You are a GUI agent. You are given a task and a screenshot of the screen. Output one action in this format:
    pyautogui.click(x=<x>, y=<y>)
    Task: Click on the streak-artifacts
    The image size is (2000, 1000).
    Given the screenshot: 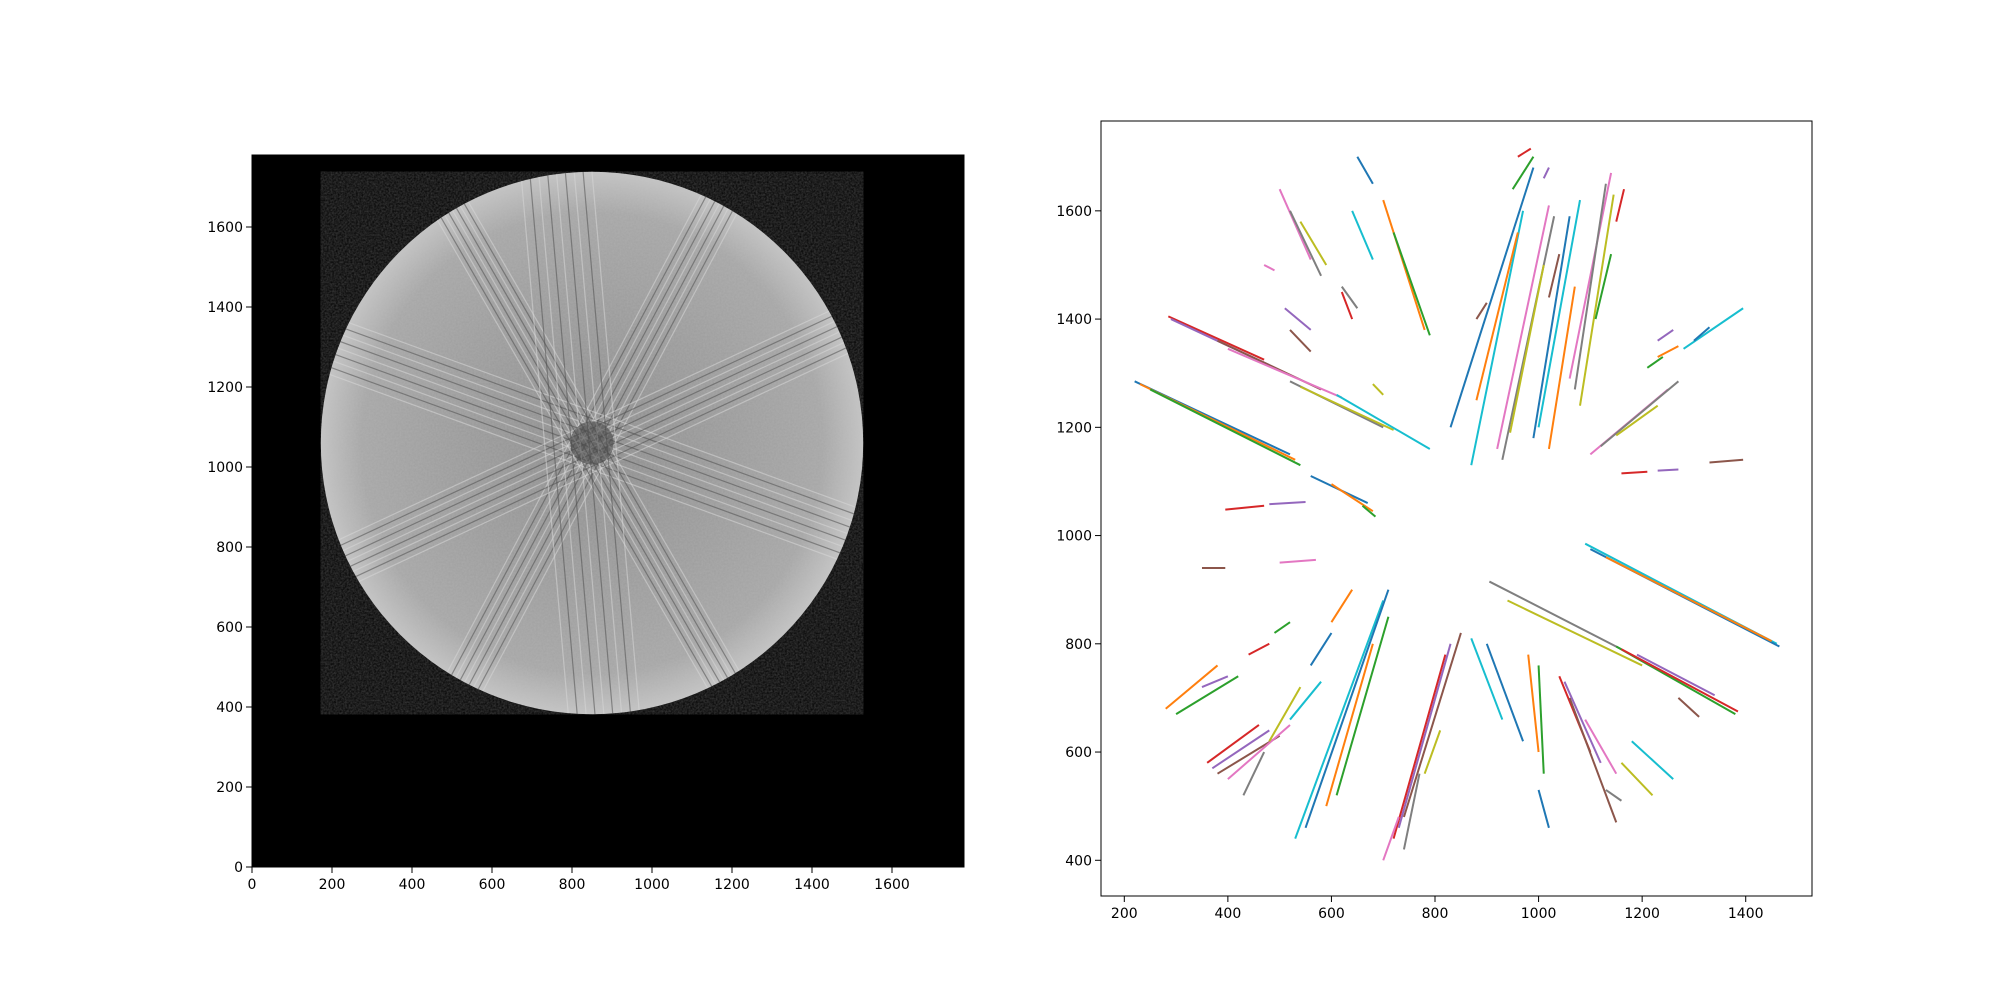 What is the action you would take?
    pyautogui.click(x=592, y=443)
    